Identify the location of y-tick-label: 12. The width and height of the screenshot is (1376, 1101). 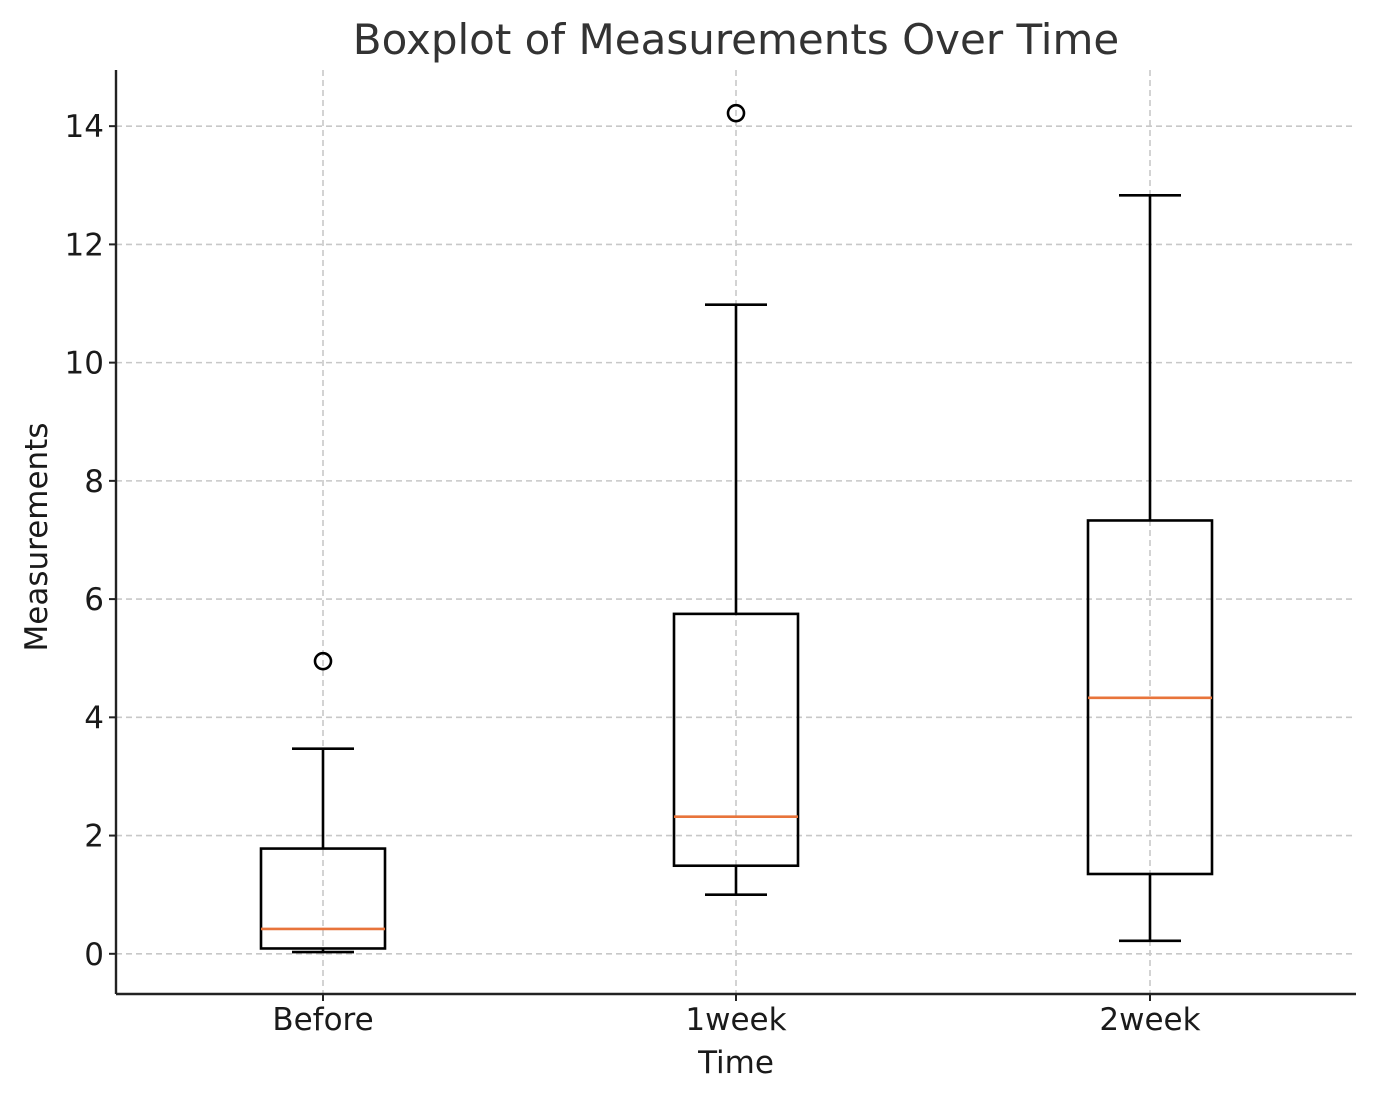
(84, 245).